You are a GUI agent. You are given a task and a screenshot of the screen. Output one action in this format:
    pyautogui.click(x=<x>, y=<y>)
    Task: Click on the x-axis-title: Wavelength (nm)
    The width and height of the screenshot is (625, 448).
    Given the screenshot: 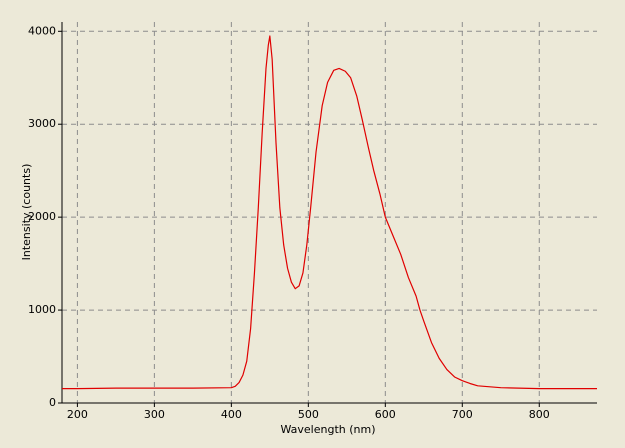 What is the action you would take?
    pyautogui.click(x=327, y=429)
    